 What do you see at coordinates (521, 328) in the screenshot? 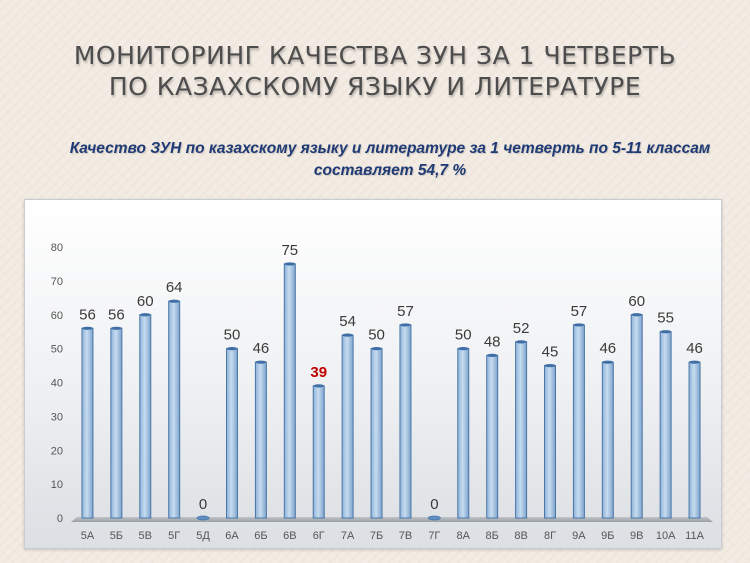
I see `data-label: 52` at bounding box center [521, 328].